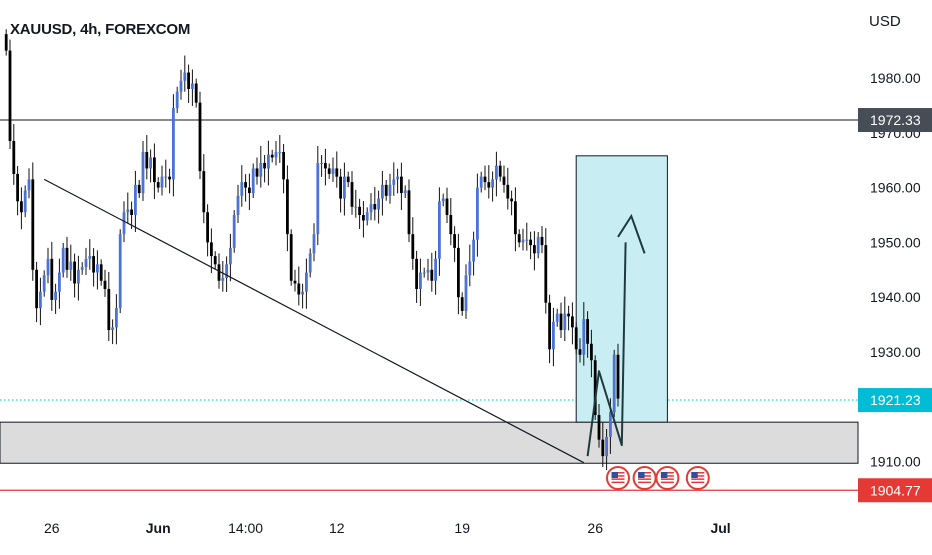 Image resolution: width=932 pixels, height=555 pixels. What do you see at coordinates (387, 528) in the screenshot?
I see `time-axis: 26 Jun 14:00 12 19 26 Jul` at bounding box center [387, 528].